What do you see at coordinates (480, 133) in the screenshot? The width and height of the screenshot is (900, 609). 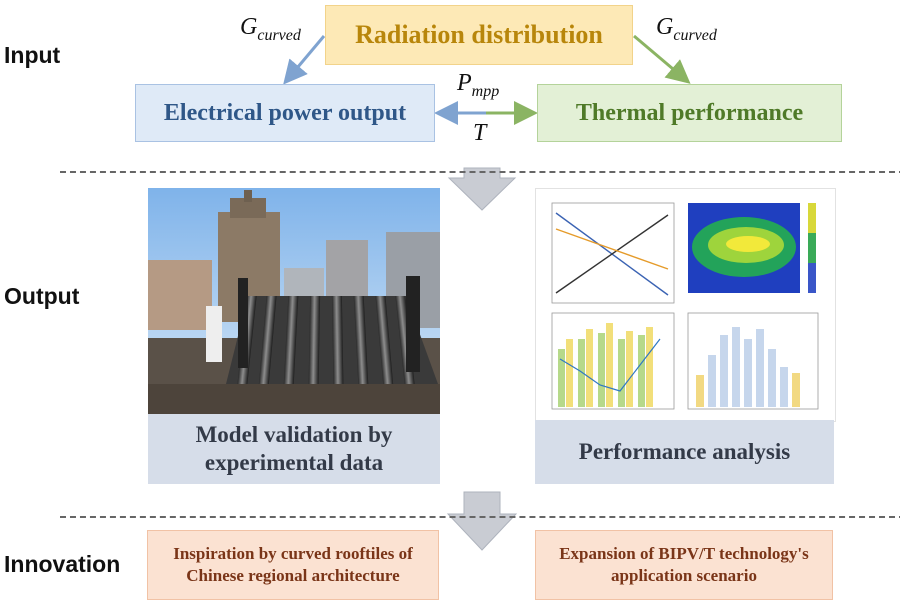 I see `t-label: T` at bounding box center [480, 133].